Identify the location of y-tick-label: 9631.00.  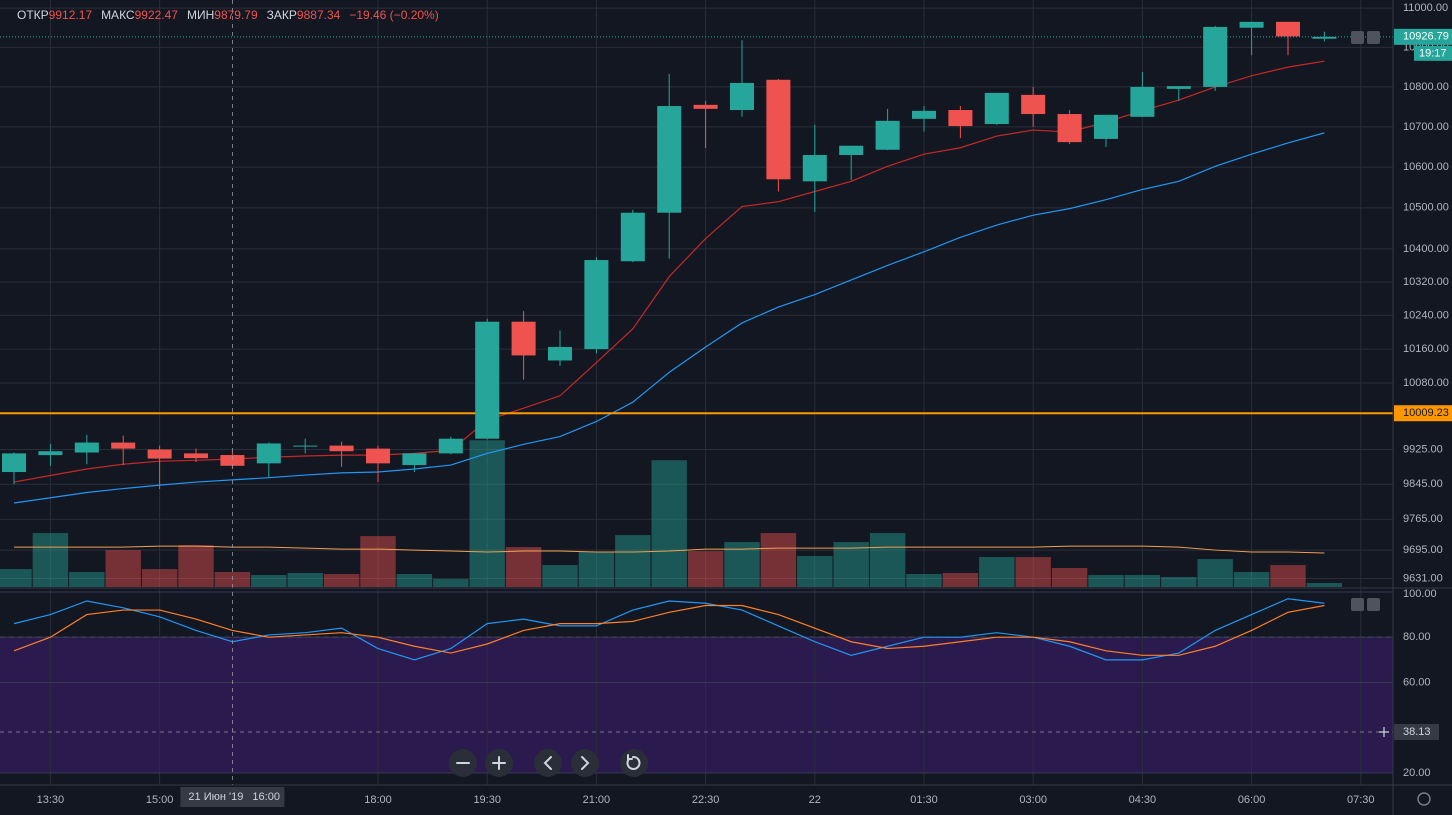
(1423, 578).